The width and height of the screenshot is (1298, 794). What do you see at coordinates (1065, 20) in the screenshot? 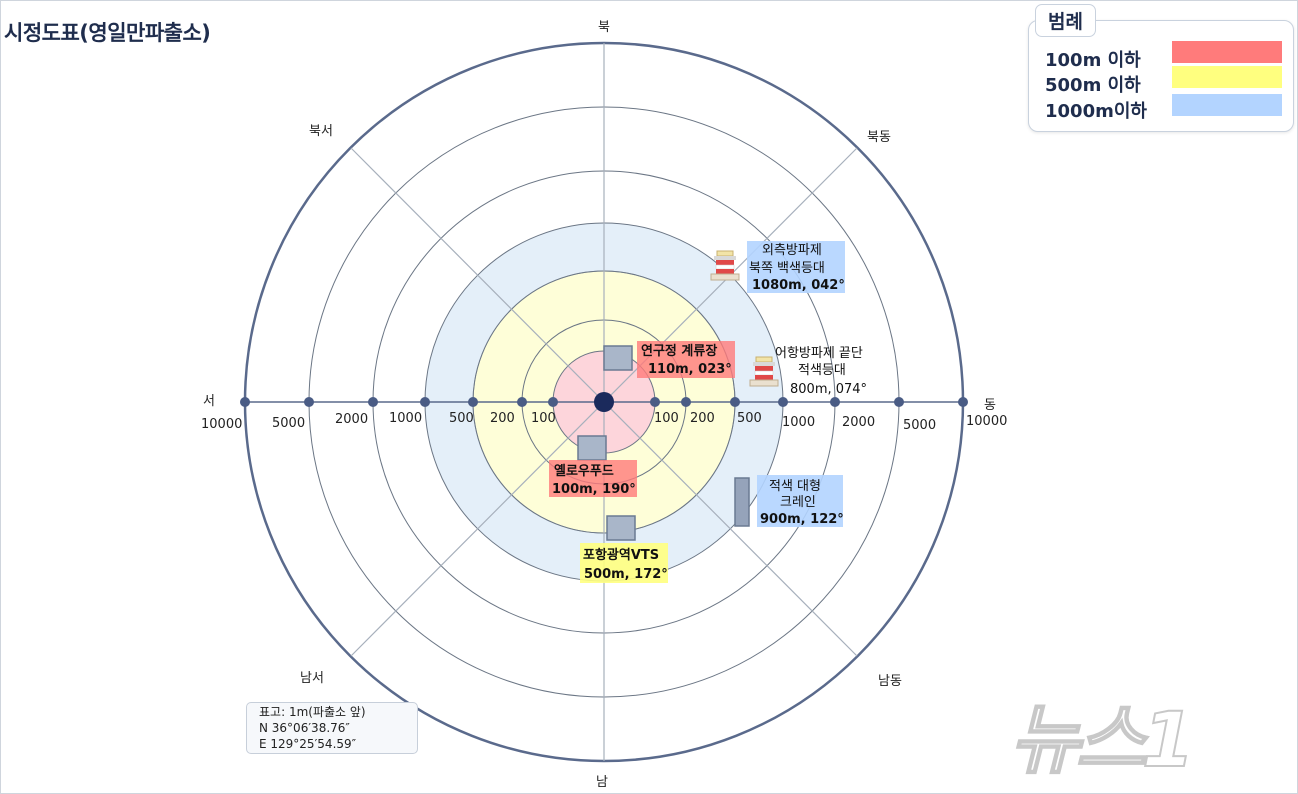
I see `legend-title: 범례` at bounding box center [1065, 20].